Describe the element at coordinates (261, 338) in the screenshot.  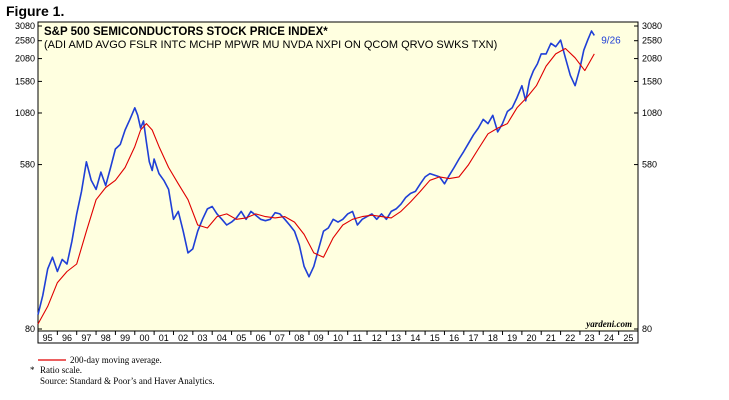
I see `x-tick-label: 06` at that location.